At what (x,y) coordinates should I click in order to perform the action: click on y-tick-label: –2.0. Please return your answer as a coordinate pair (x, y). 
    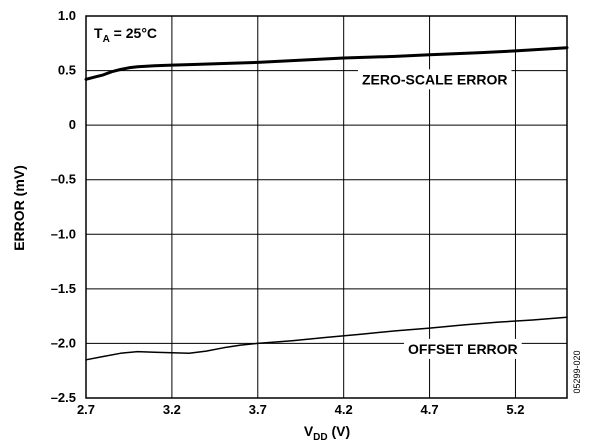
    Looking at the image, I should click on (63, 342).